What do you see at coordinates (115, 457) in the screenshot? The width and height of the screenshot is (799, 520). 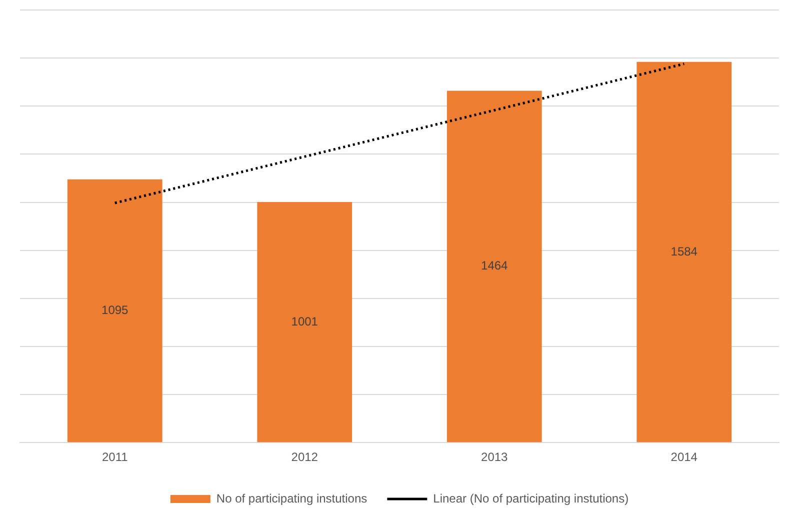 I see `x-tick-label: 2011` at bounding box center [115, 457].